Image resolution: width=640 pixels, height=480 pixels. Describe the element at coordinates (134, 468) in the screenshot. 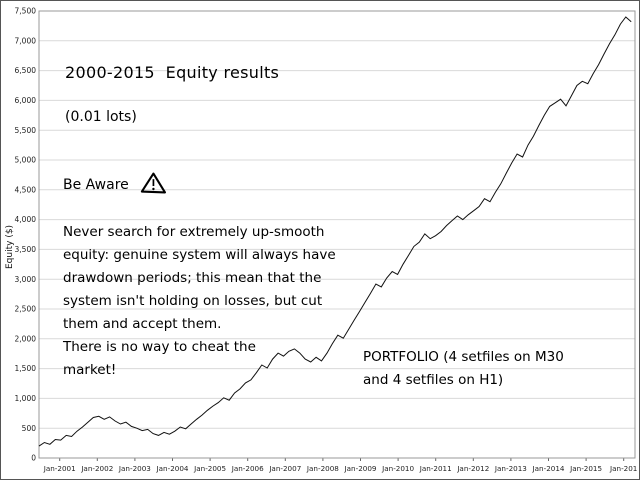

I see `svg-text: Jan-2003` at that location.